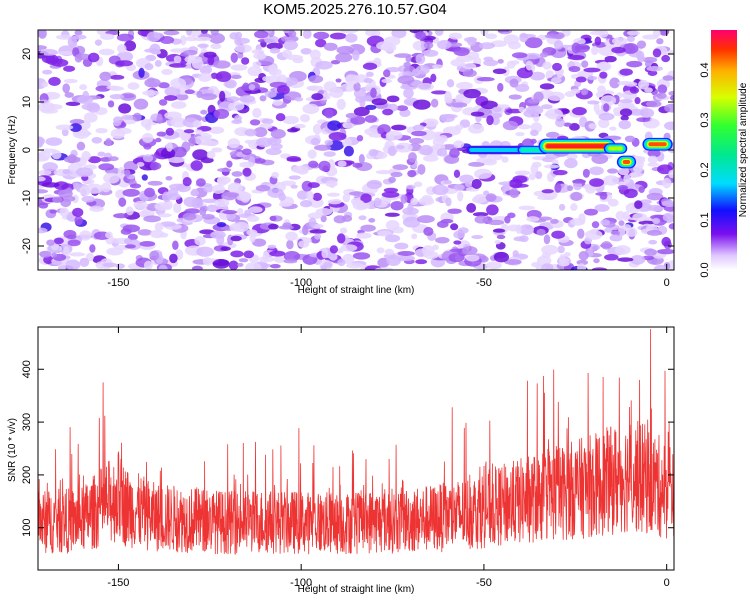  Describe the element at coordinates (356, 290) in the screenshot. I see `spectrogram-xlabel: Height of straight line (km)` at that location.